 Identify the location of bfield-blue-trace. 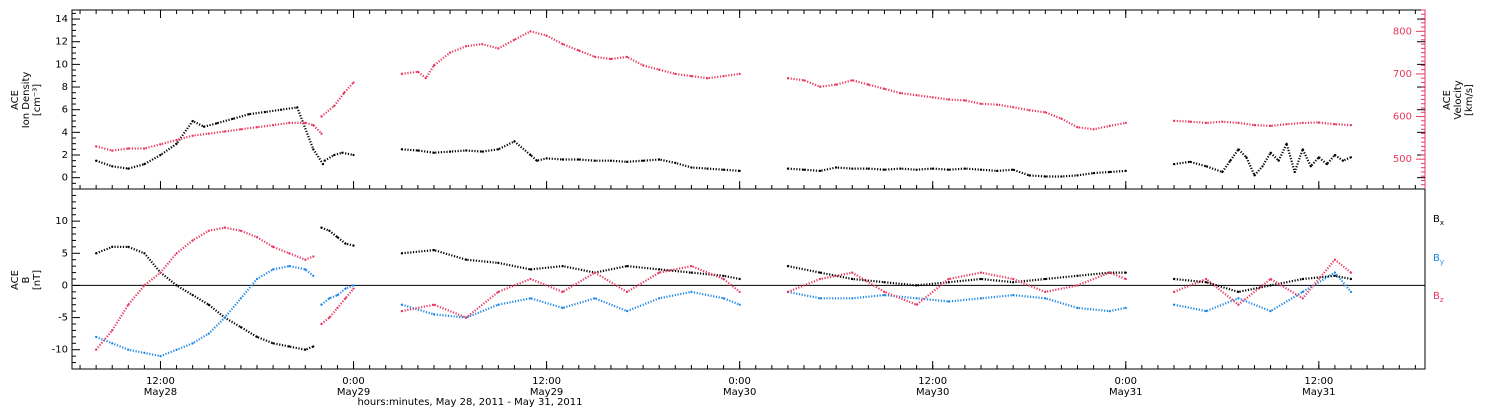
(571, 304).